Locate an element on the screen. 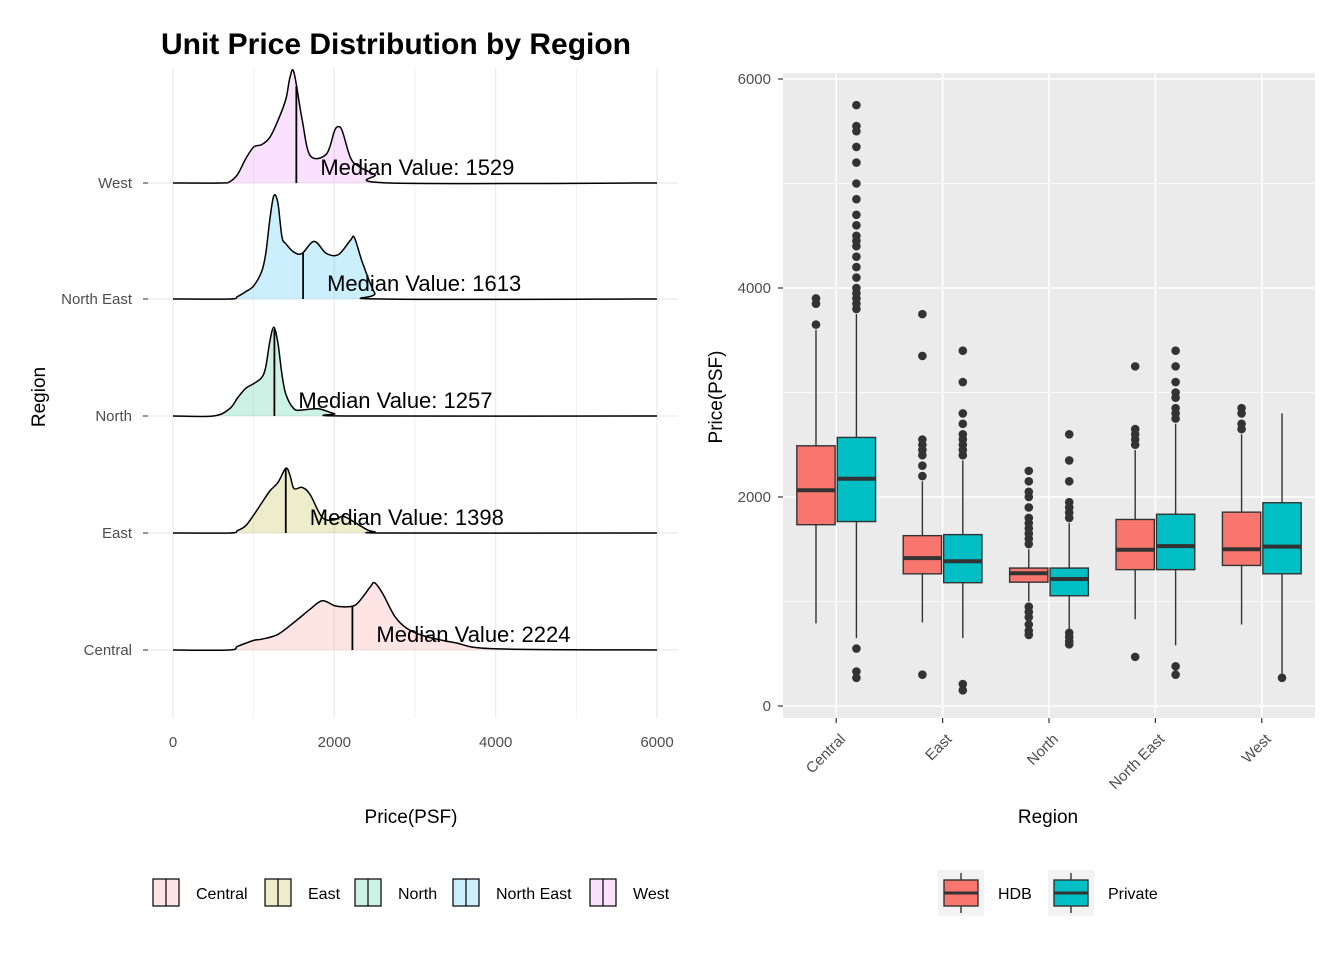 This screenshot has height=960, width=1344. y-tick-label-west: West is located at coordinates (115, 183).